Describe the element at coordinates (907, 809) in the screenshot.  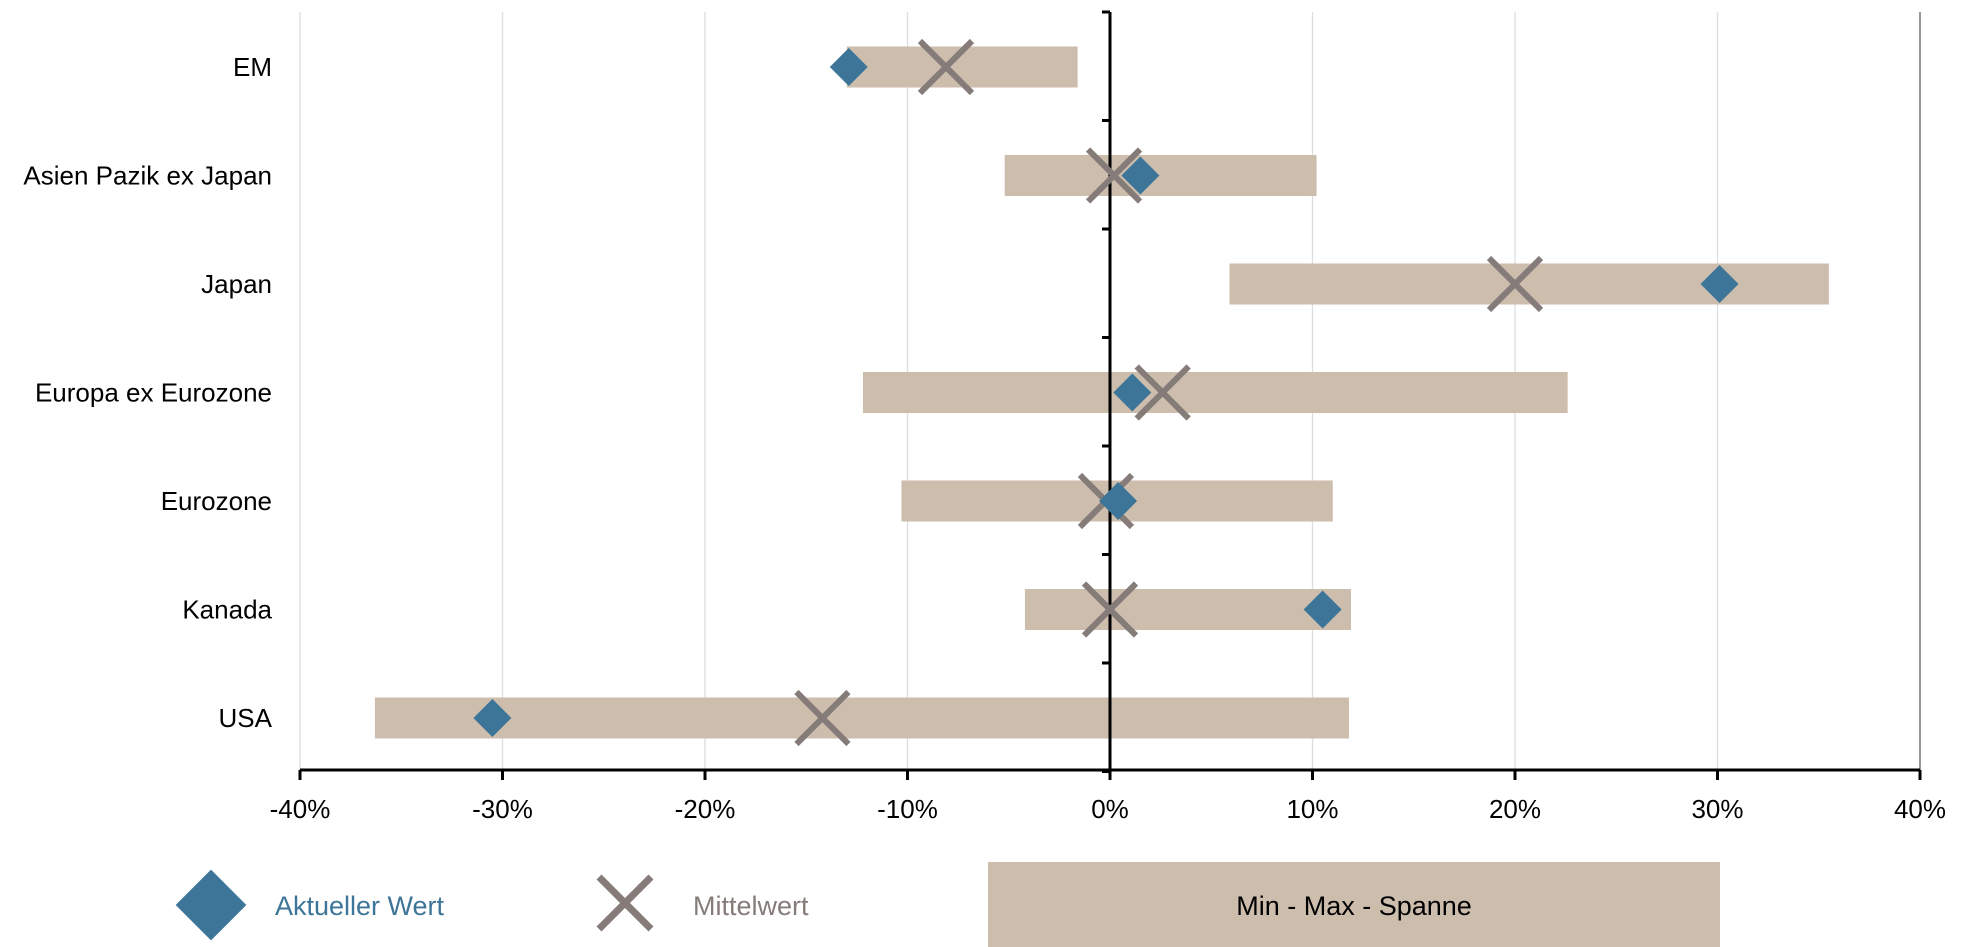
I see `x-tick-label: -10%` at that location.